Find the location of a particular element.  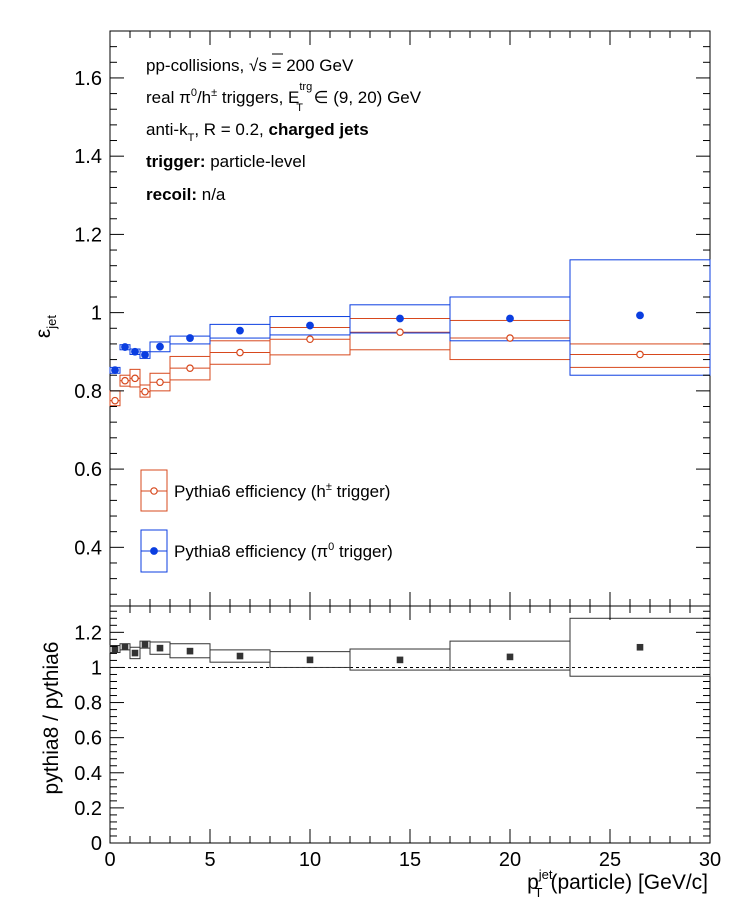

efficiency-y-tick-label: 1 is located at coordinates (96, 314).